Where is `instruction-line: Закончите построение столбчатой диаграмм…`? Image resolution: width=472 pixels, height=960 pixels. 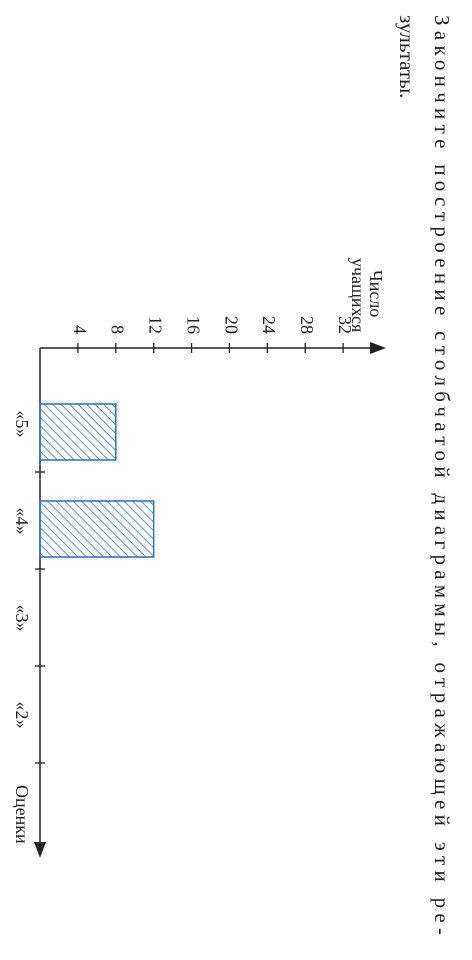 instruction-line: Закончите построение столбчатой диаграмм… is located at coordinates (442, 475).